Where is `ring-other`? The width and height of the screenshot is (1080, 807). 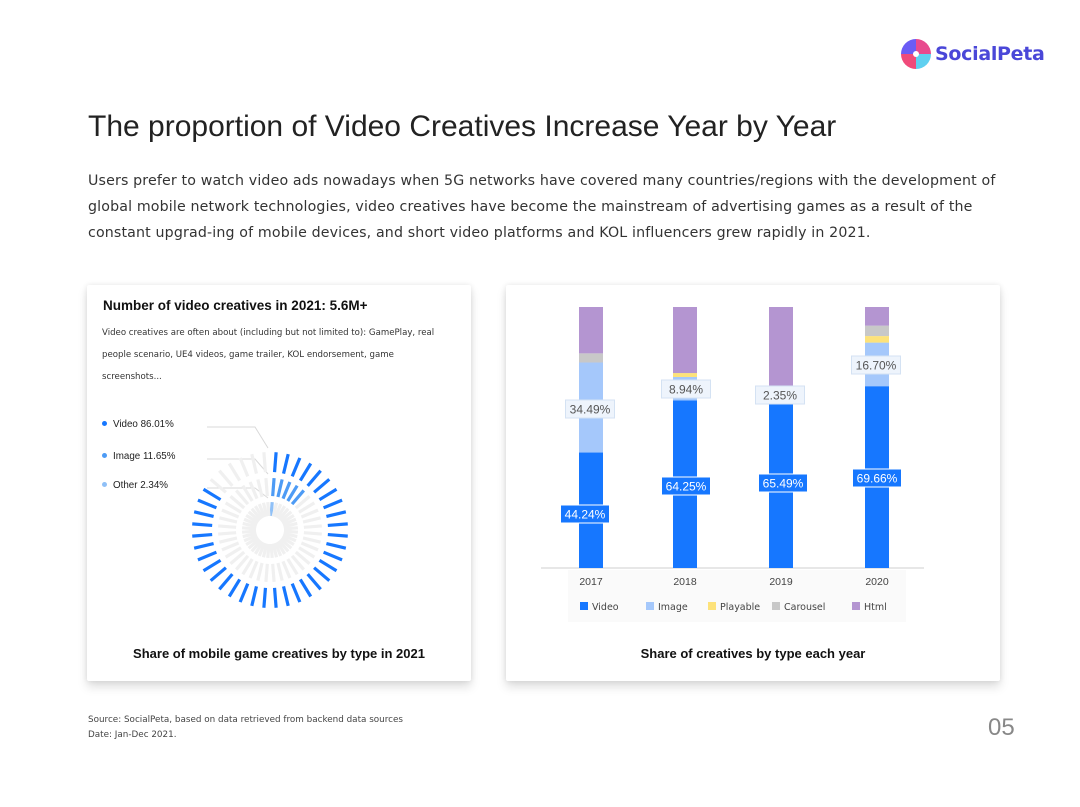
ring-other is located at coordinates (270, 530).